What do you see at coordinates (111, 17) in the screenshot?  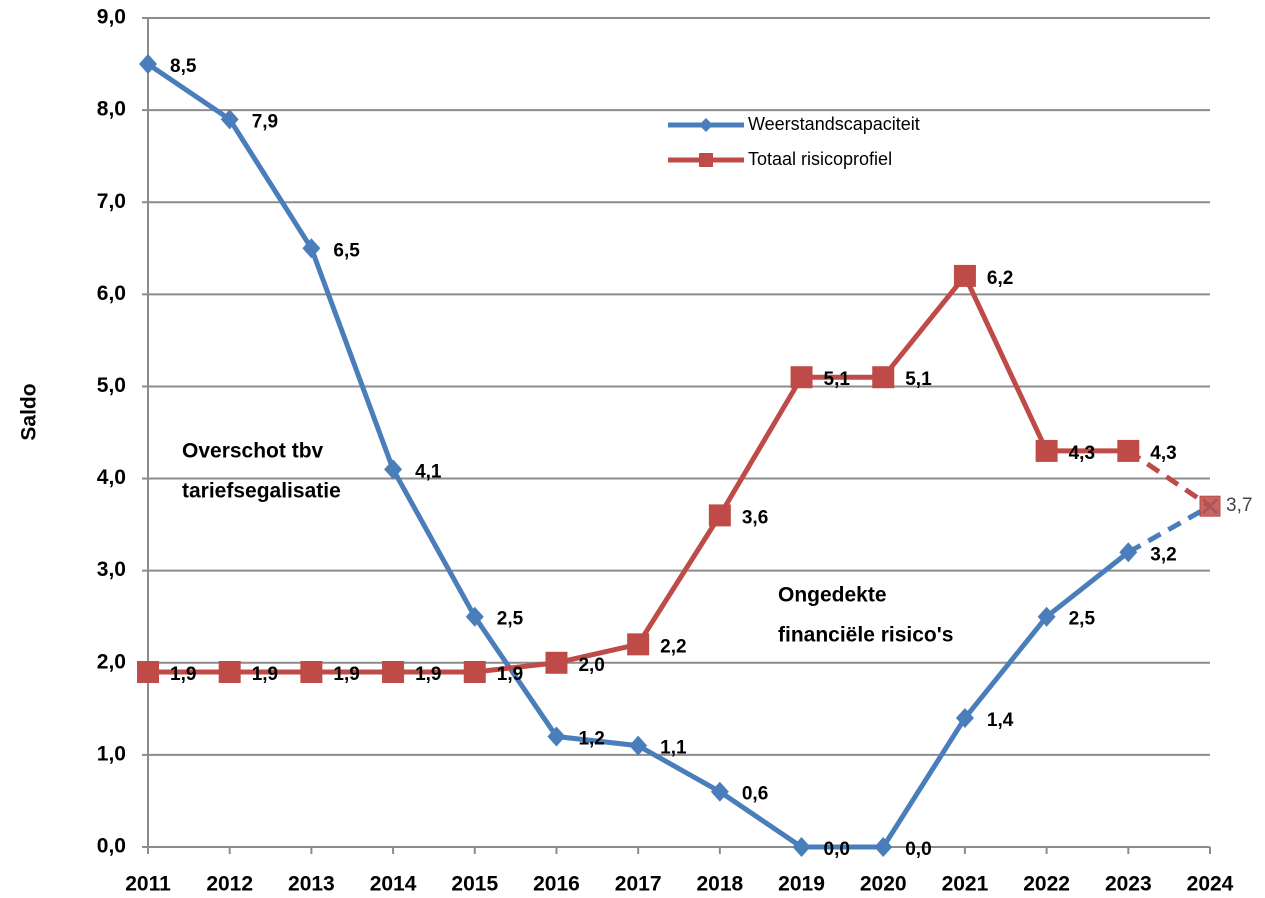 I see `y-tick-label: 9,0` at bounding box center [111, 17].